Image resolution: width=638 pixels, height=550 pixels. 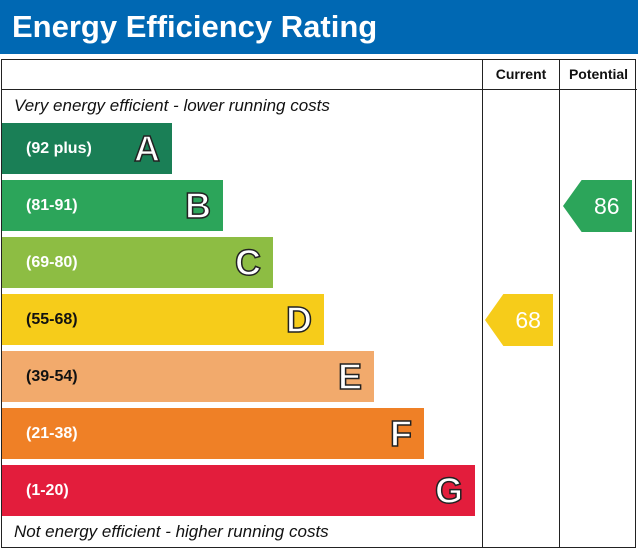 What do you see at coordinates (112, 205) in the screenshot?
I see `band-bar-b: (81-91) B` at bounding box center [112, 205].